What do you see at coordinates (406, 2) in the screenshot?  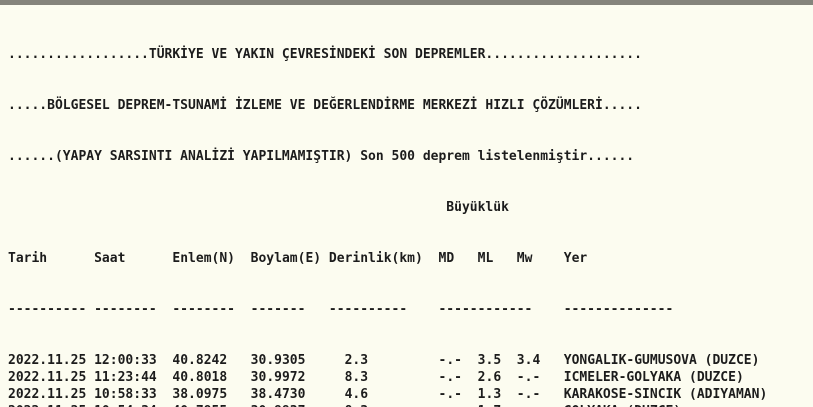 I see `top-border-bar` at bounding box center [406, 2].